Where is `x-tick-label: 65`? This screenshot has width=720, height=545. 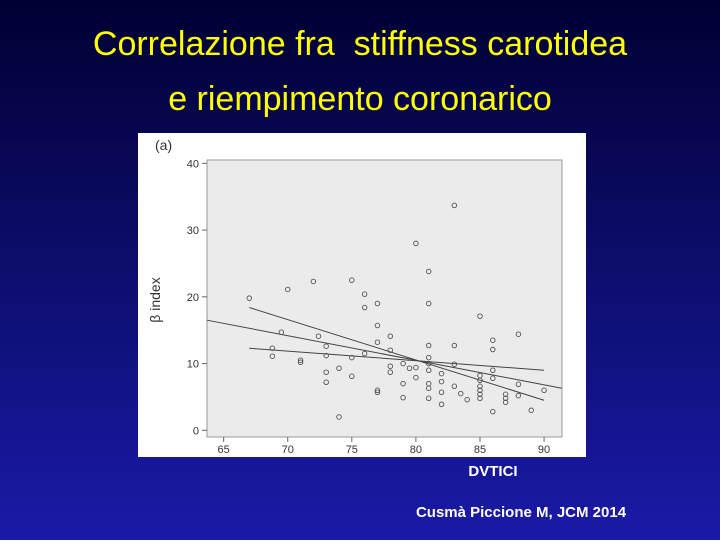
x-tick-label: 65 is located at coordinates (224, 450).